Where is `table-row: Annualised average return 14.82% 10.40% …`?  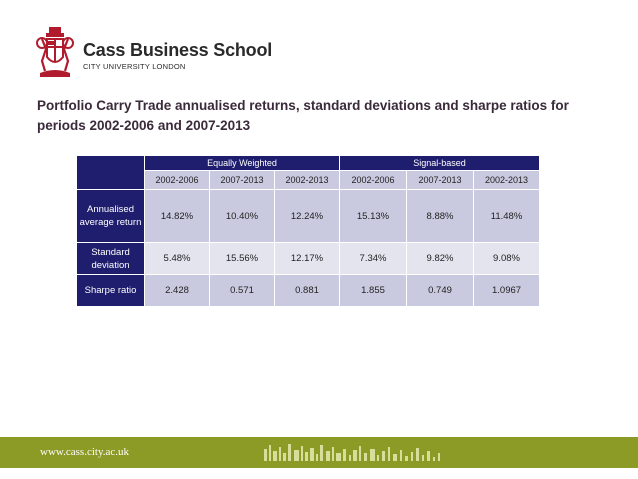 table-row: Annualised average return 14.82% 10.40% … is located at coordinates (308, 216).